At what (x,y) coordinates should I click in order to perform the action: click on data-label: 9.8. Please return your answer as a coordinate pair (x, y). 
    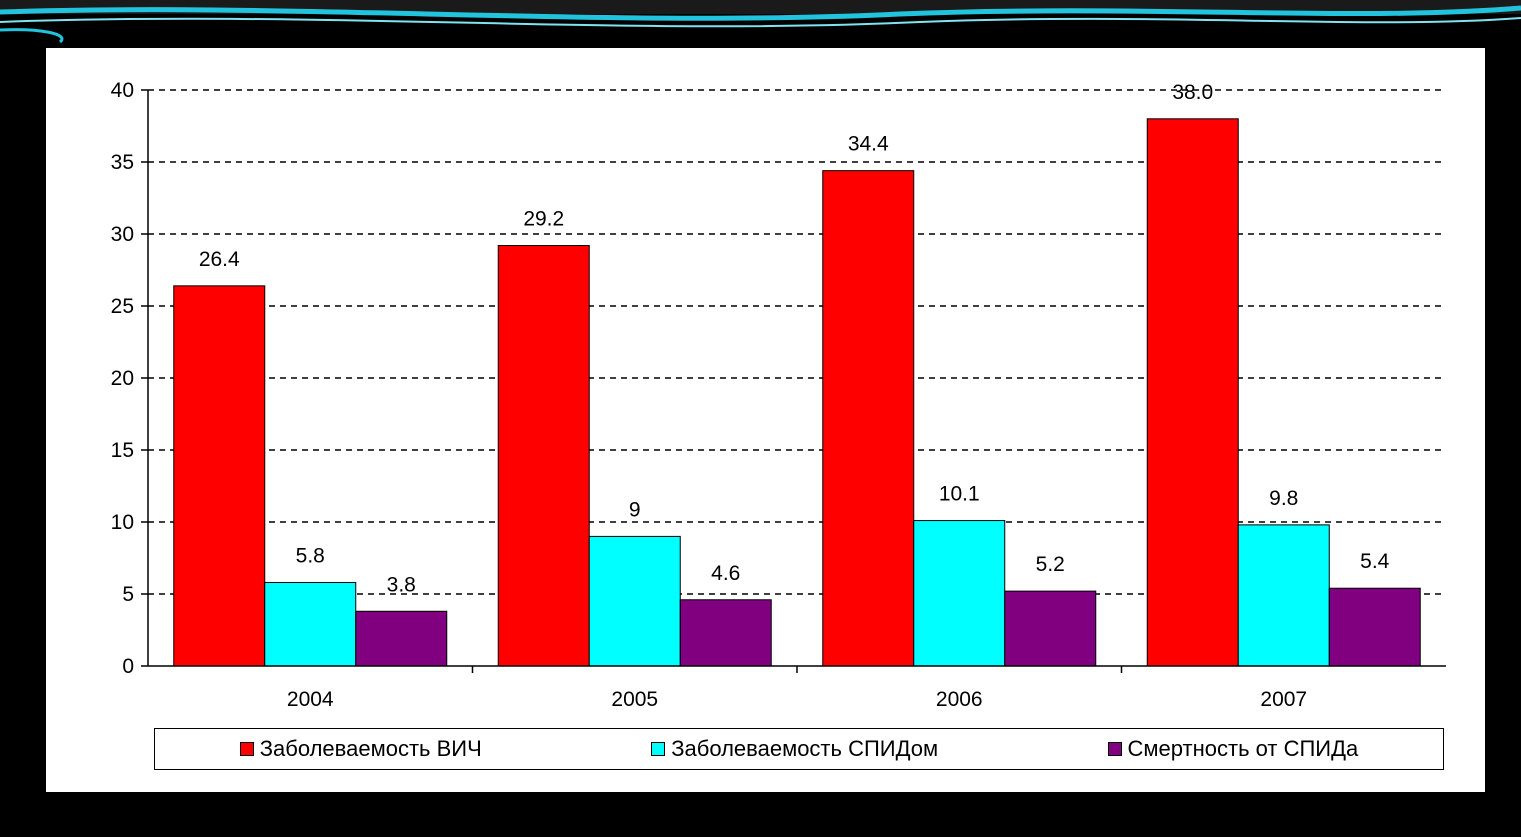
    Looking at the image, I should click on (1283, 498).